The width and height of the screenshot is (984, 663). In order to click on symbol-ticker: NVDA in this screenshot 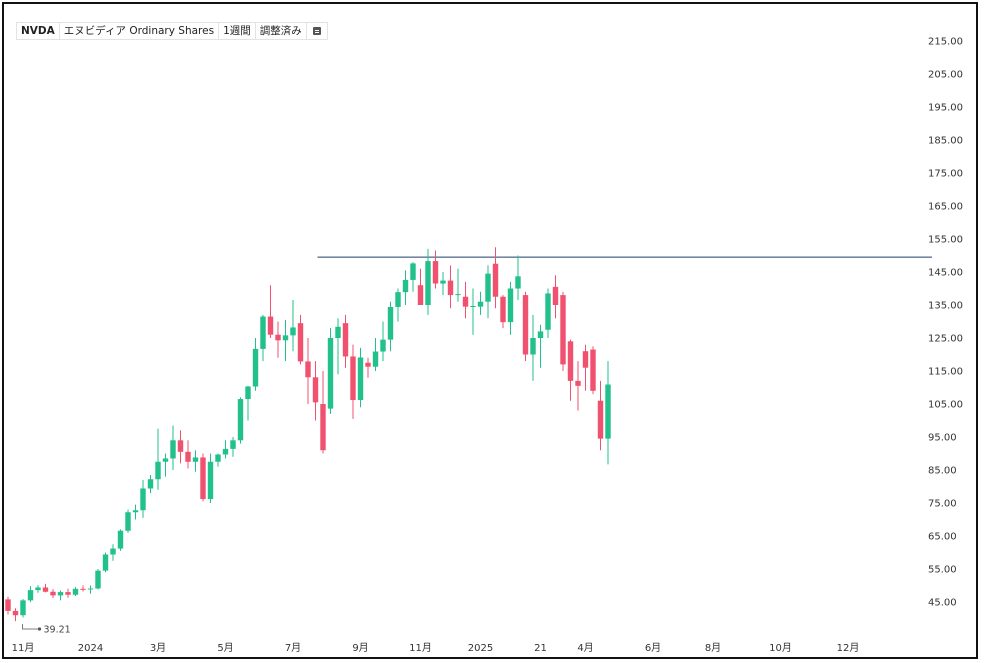, I will do `click(38, 31)`.